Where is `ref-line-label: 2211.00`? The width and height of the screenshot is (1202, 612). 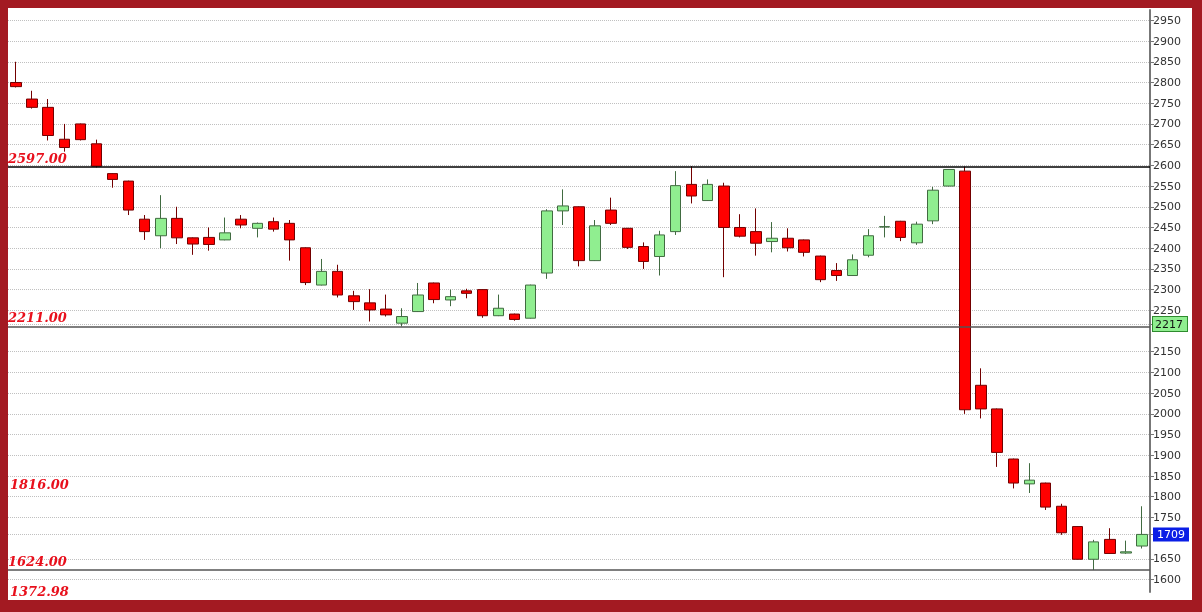
ref-line-label: 2211.00 is located at coordinates (37, 318).